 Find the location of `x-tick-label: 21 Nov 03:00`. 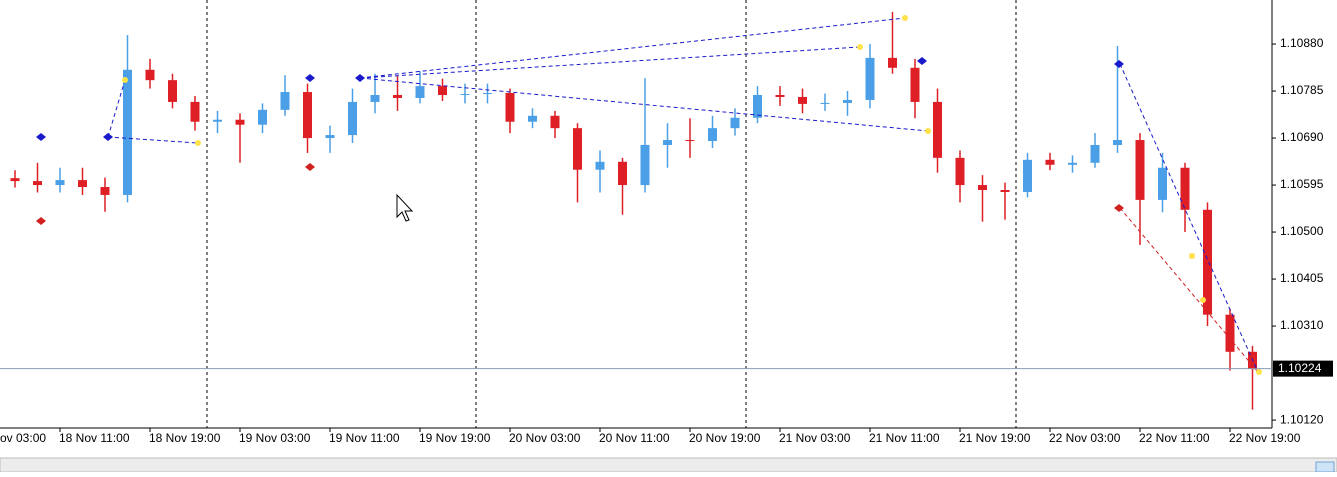

x-tick-label: 21 Nov 03:00 is located at coordinates (815, 438).